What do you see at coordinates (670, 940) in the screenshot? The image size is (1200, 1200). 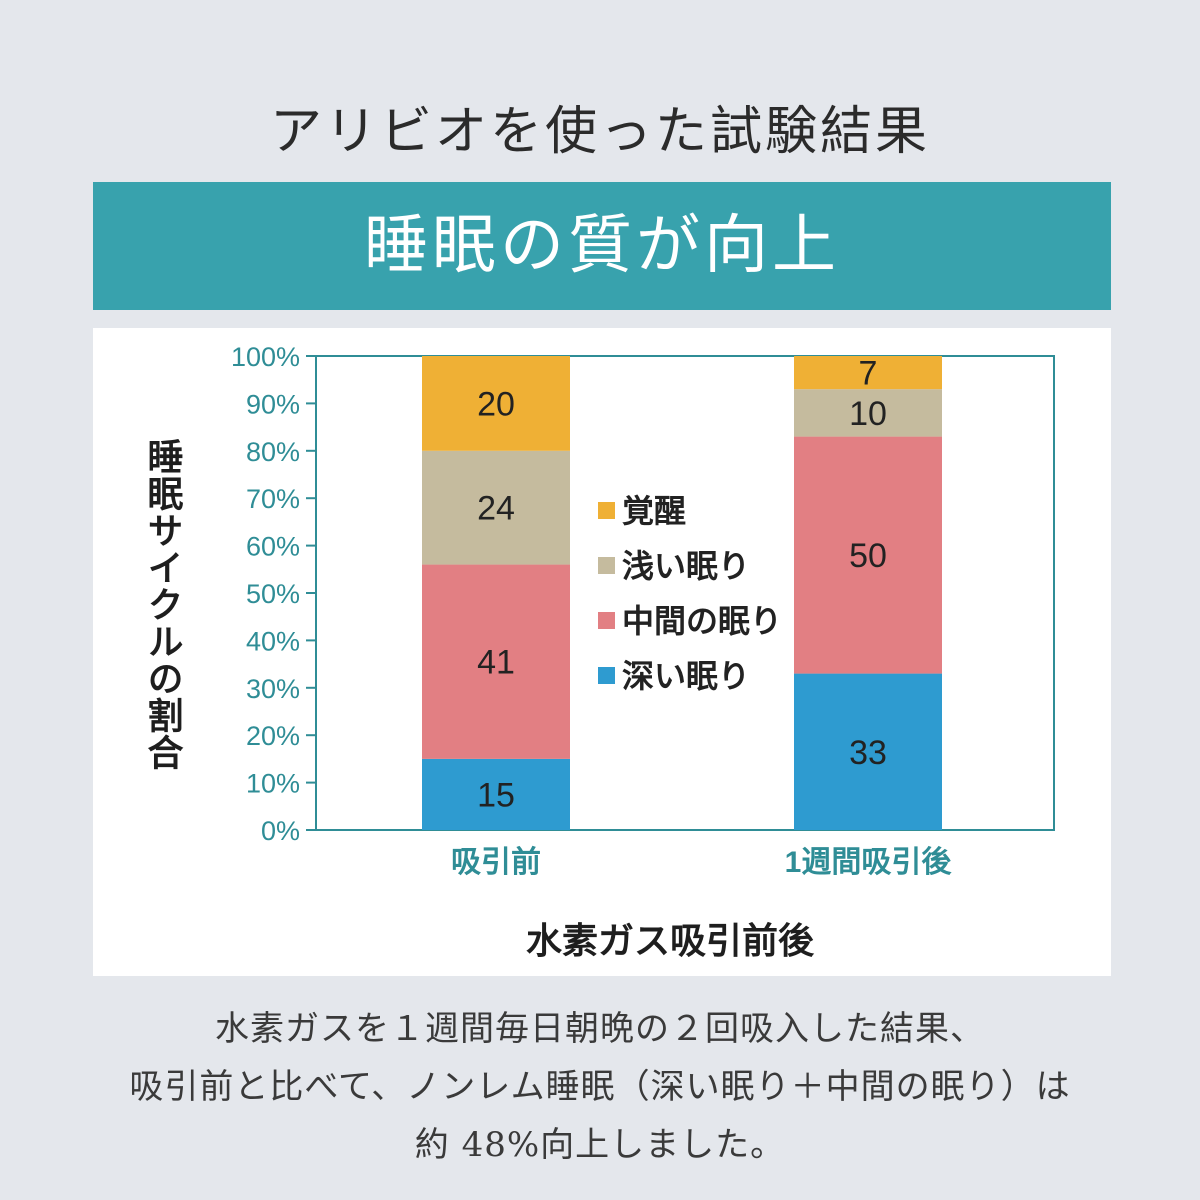 I see `x-axis-title: 水素ガス吸引前後` at bounding box center [670, 940].